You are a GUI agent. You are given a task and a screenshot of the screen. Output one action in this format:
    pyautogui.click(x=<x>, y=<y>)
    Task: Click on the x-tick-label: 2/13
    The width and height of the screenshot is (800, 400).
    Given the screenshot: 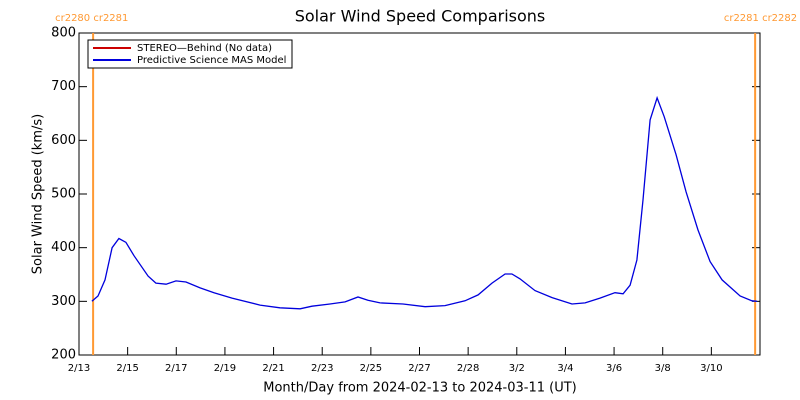 What is the action you would take?
    pyautogui.click(x=79, y=368)
    